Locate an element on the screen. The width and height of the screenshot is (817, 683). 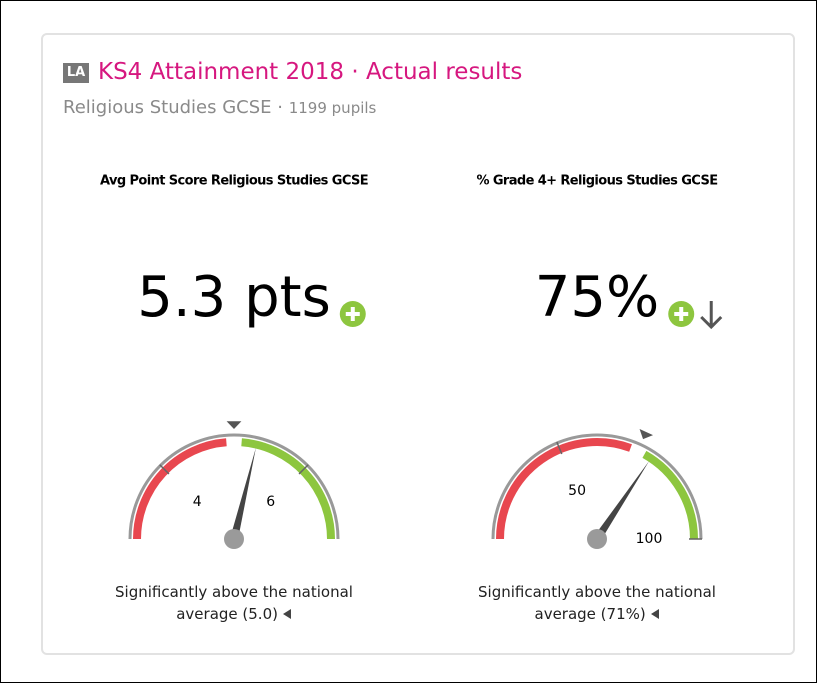
pupils: 1199 pupils is located at coordinates (332, 108).